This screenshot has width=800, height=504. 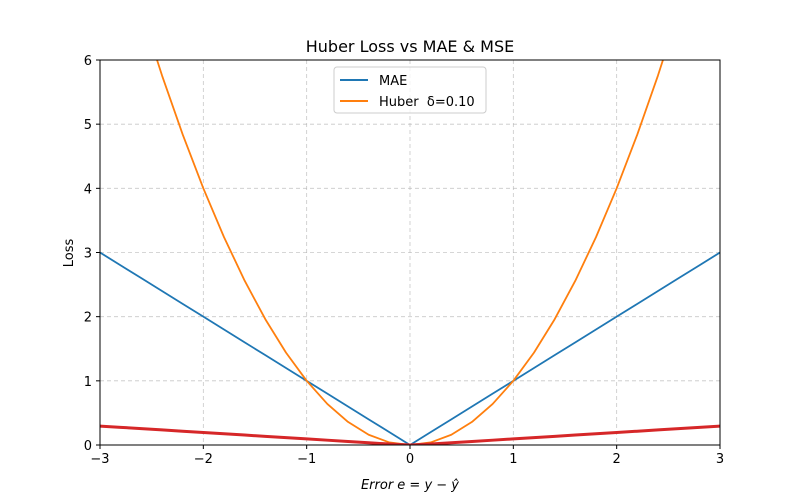 What do you see at coordinates (720, 459) in the screenshot?
I see `x-tick-label: 3` at bounding box center [720, 459].